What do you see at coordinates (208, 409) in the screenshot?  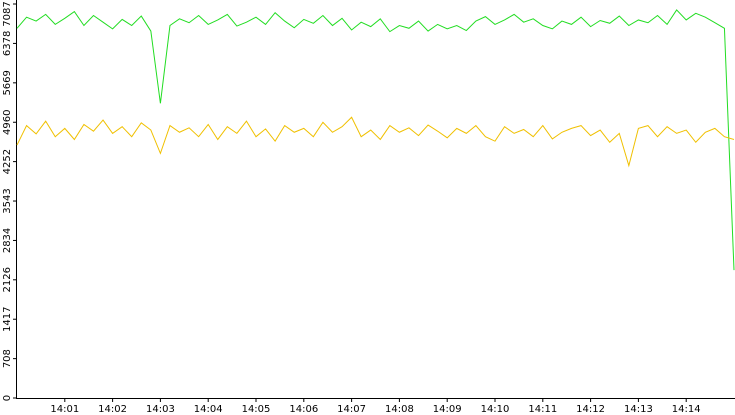 I see `x-tick-label: 14:04` at bounding box center [208, 409].